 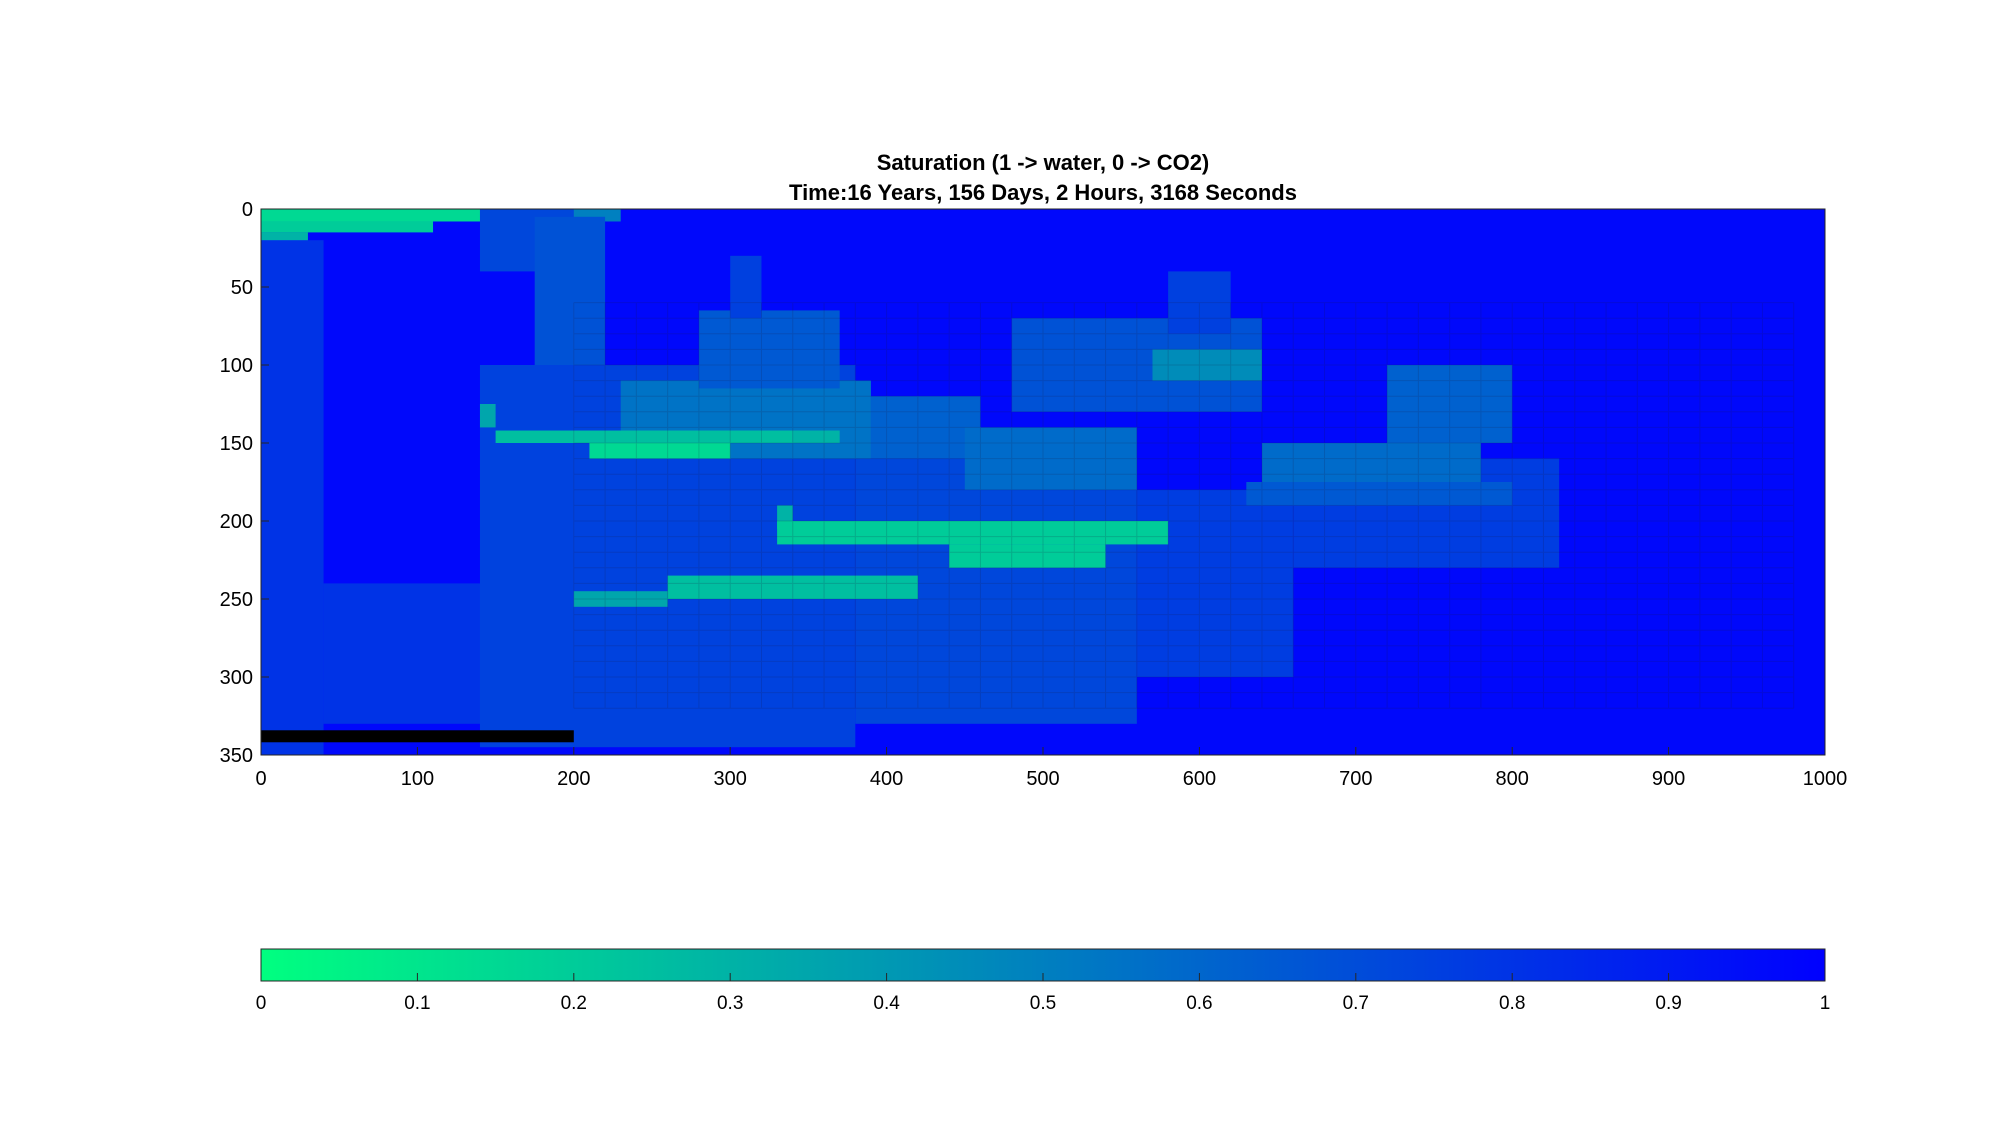 What do you see at coordinates (1825, 1003) in the screenshot?
I see `colorbar-tick-label: 1` at bounding box center [1825, 1003].